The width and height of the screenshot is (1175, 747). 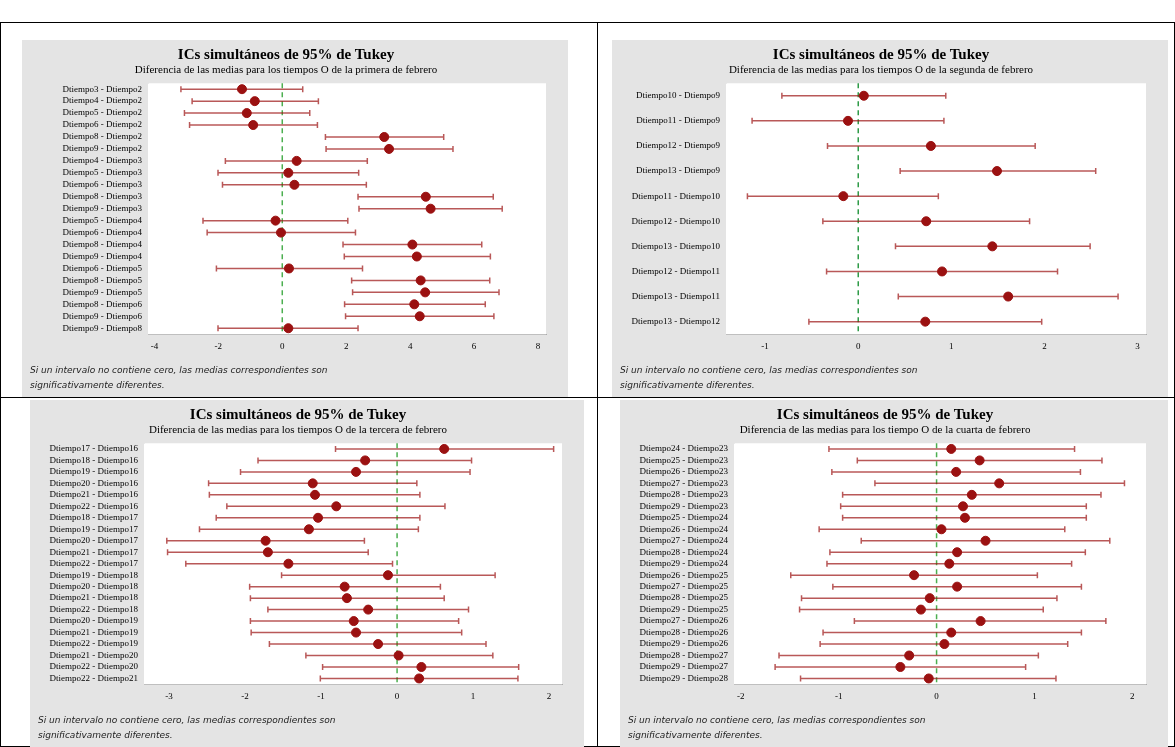 What do you see at coordinates (102, 88) in the screenshot?
I see `y-tick-label: Dtiempo3 - Dtiempo2` at bounding box center [102, 88].